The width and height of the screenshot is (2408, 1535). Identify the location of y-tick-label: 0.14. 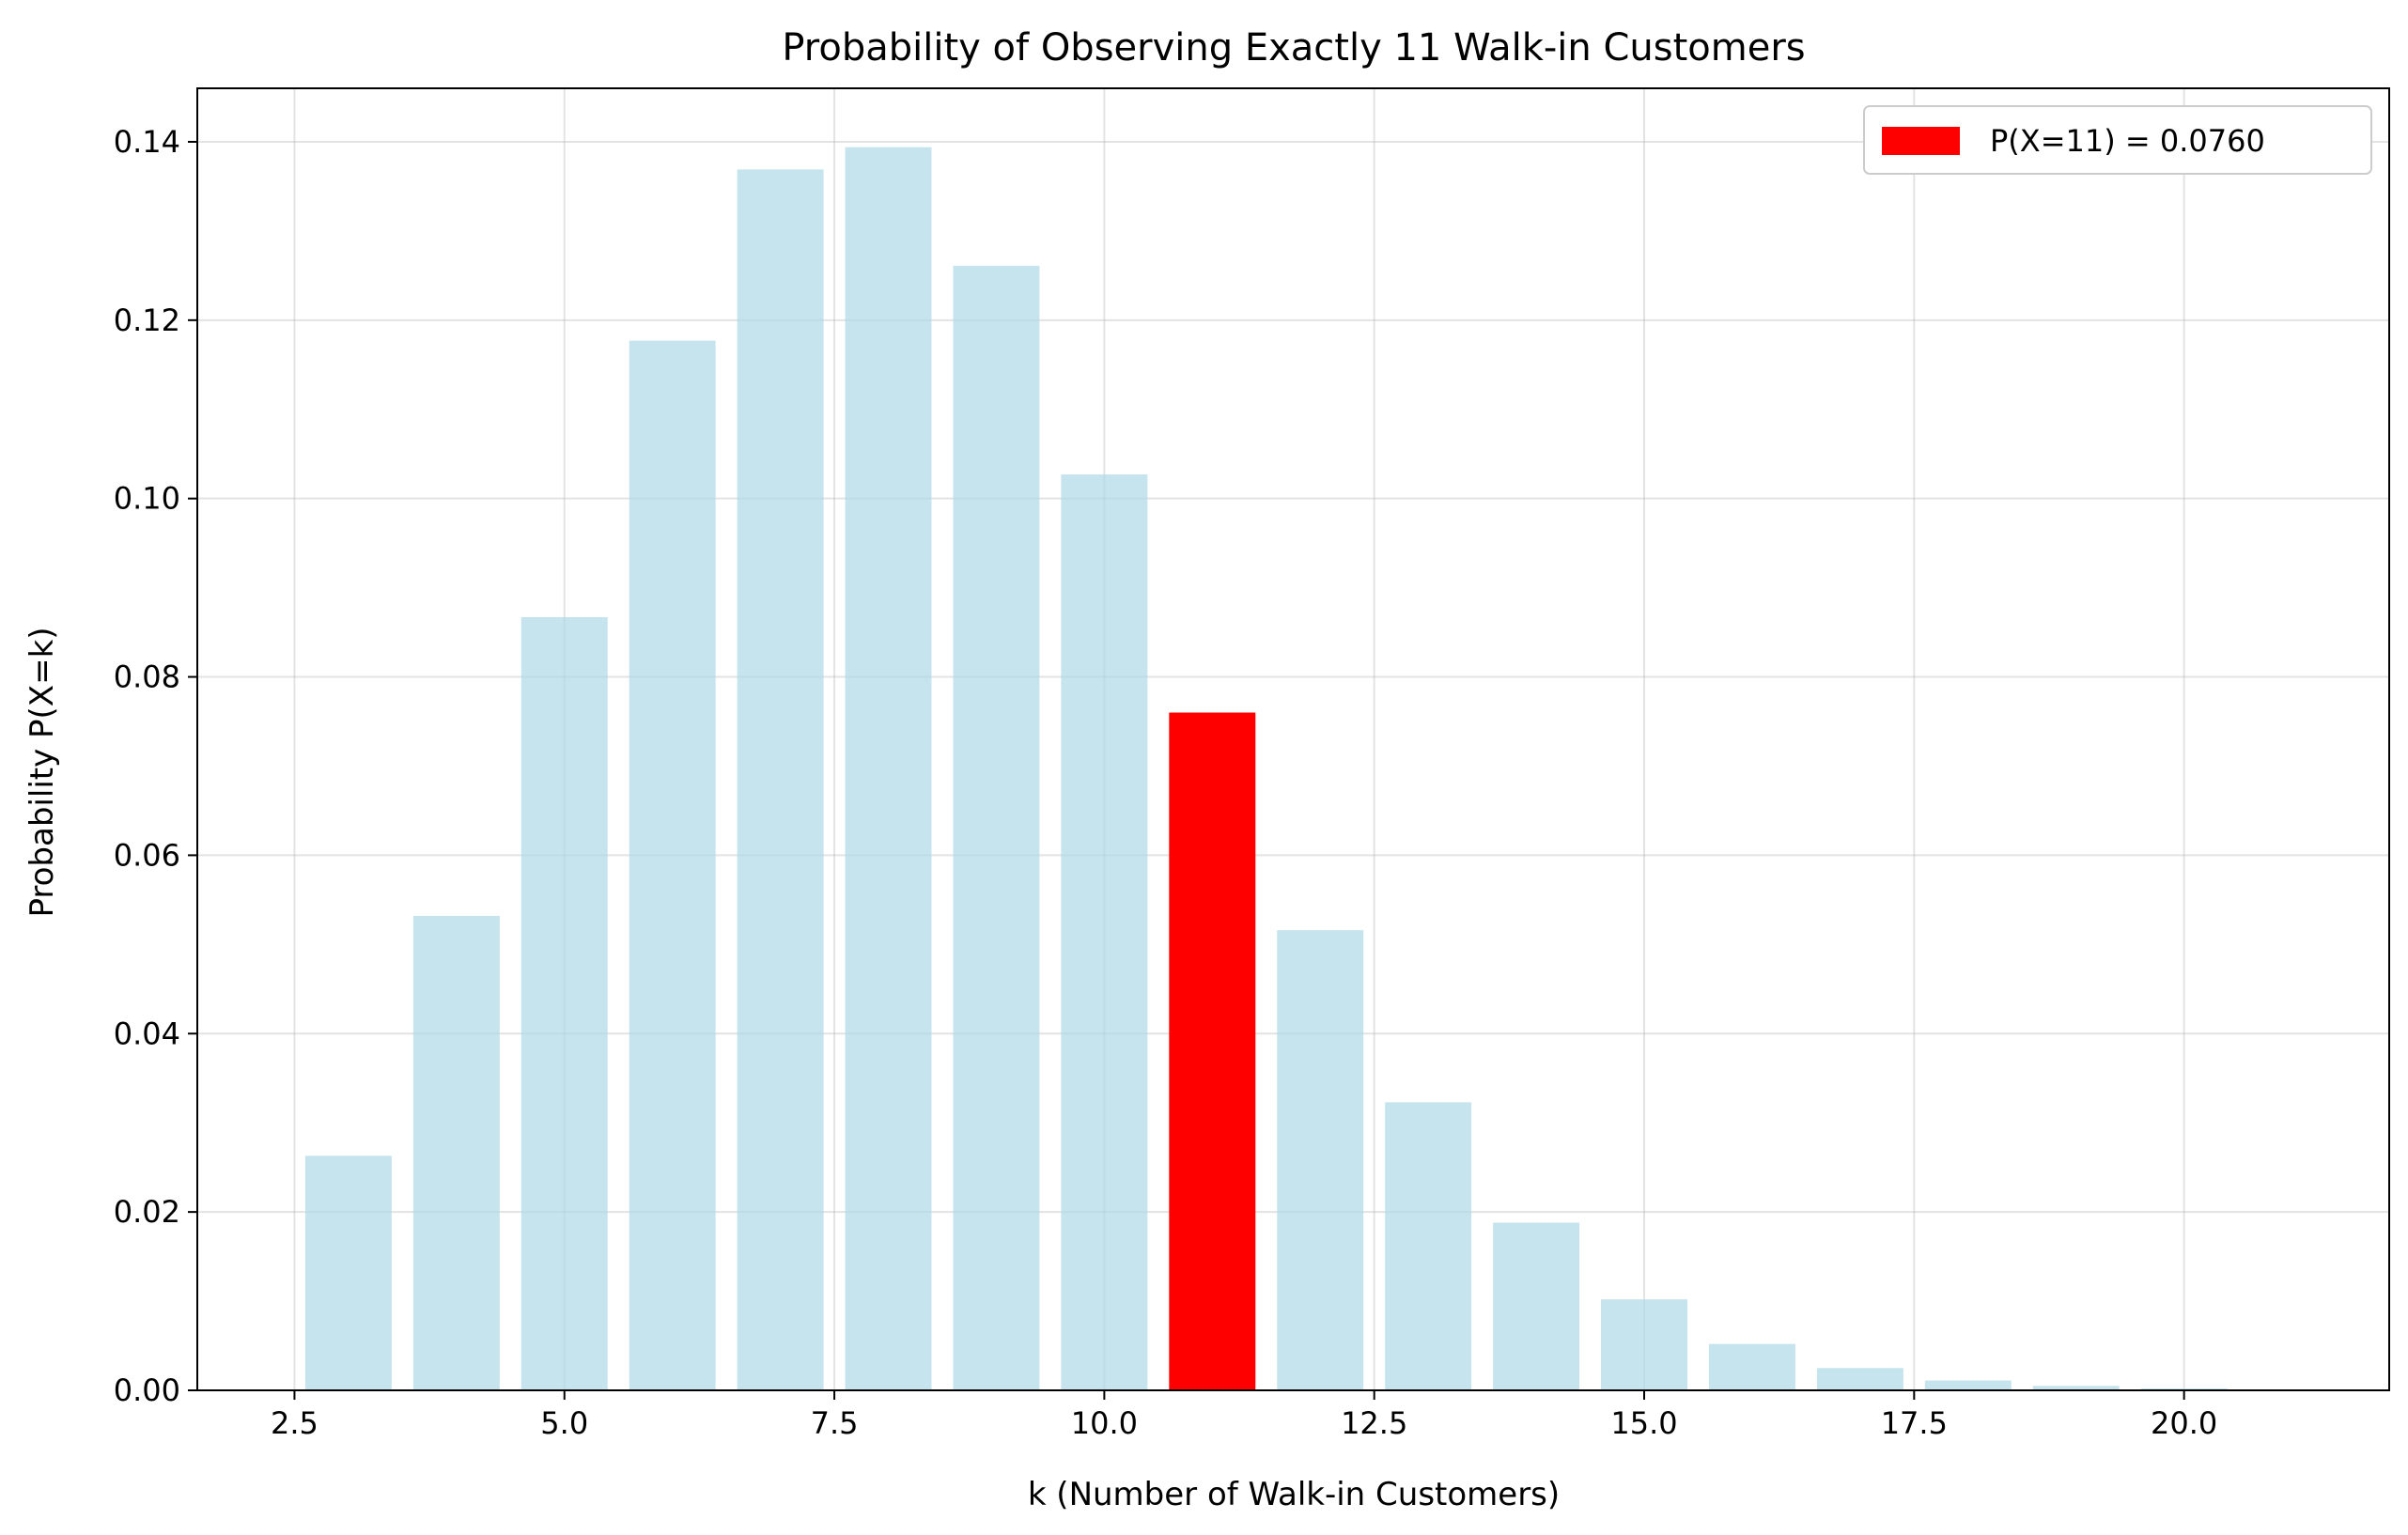
(147, 142).